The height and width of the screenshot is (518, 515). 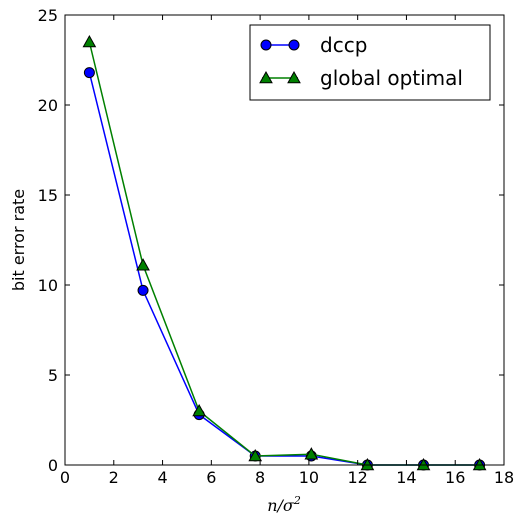 I want to click on x-tick-label: 4, so click(x=162, y=477).